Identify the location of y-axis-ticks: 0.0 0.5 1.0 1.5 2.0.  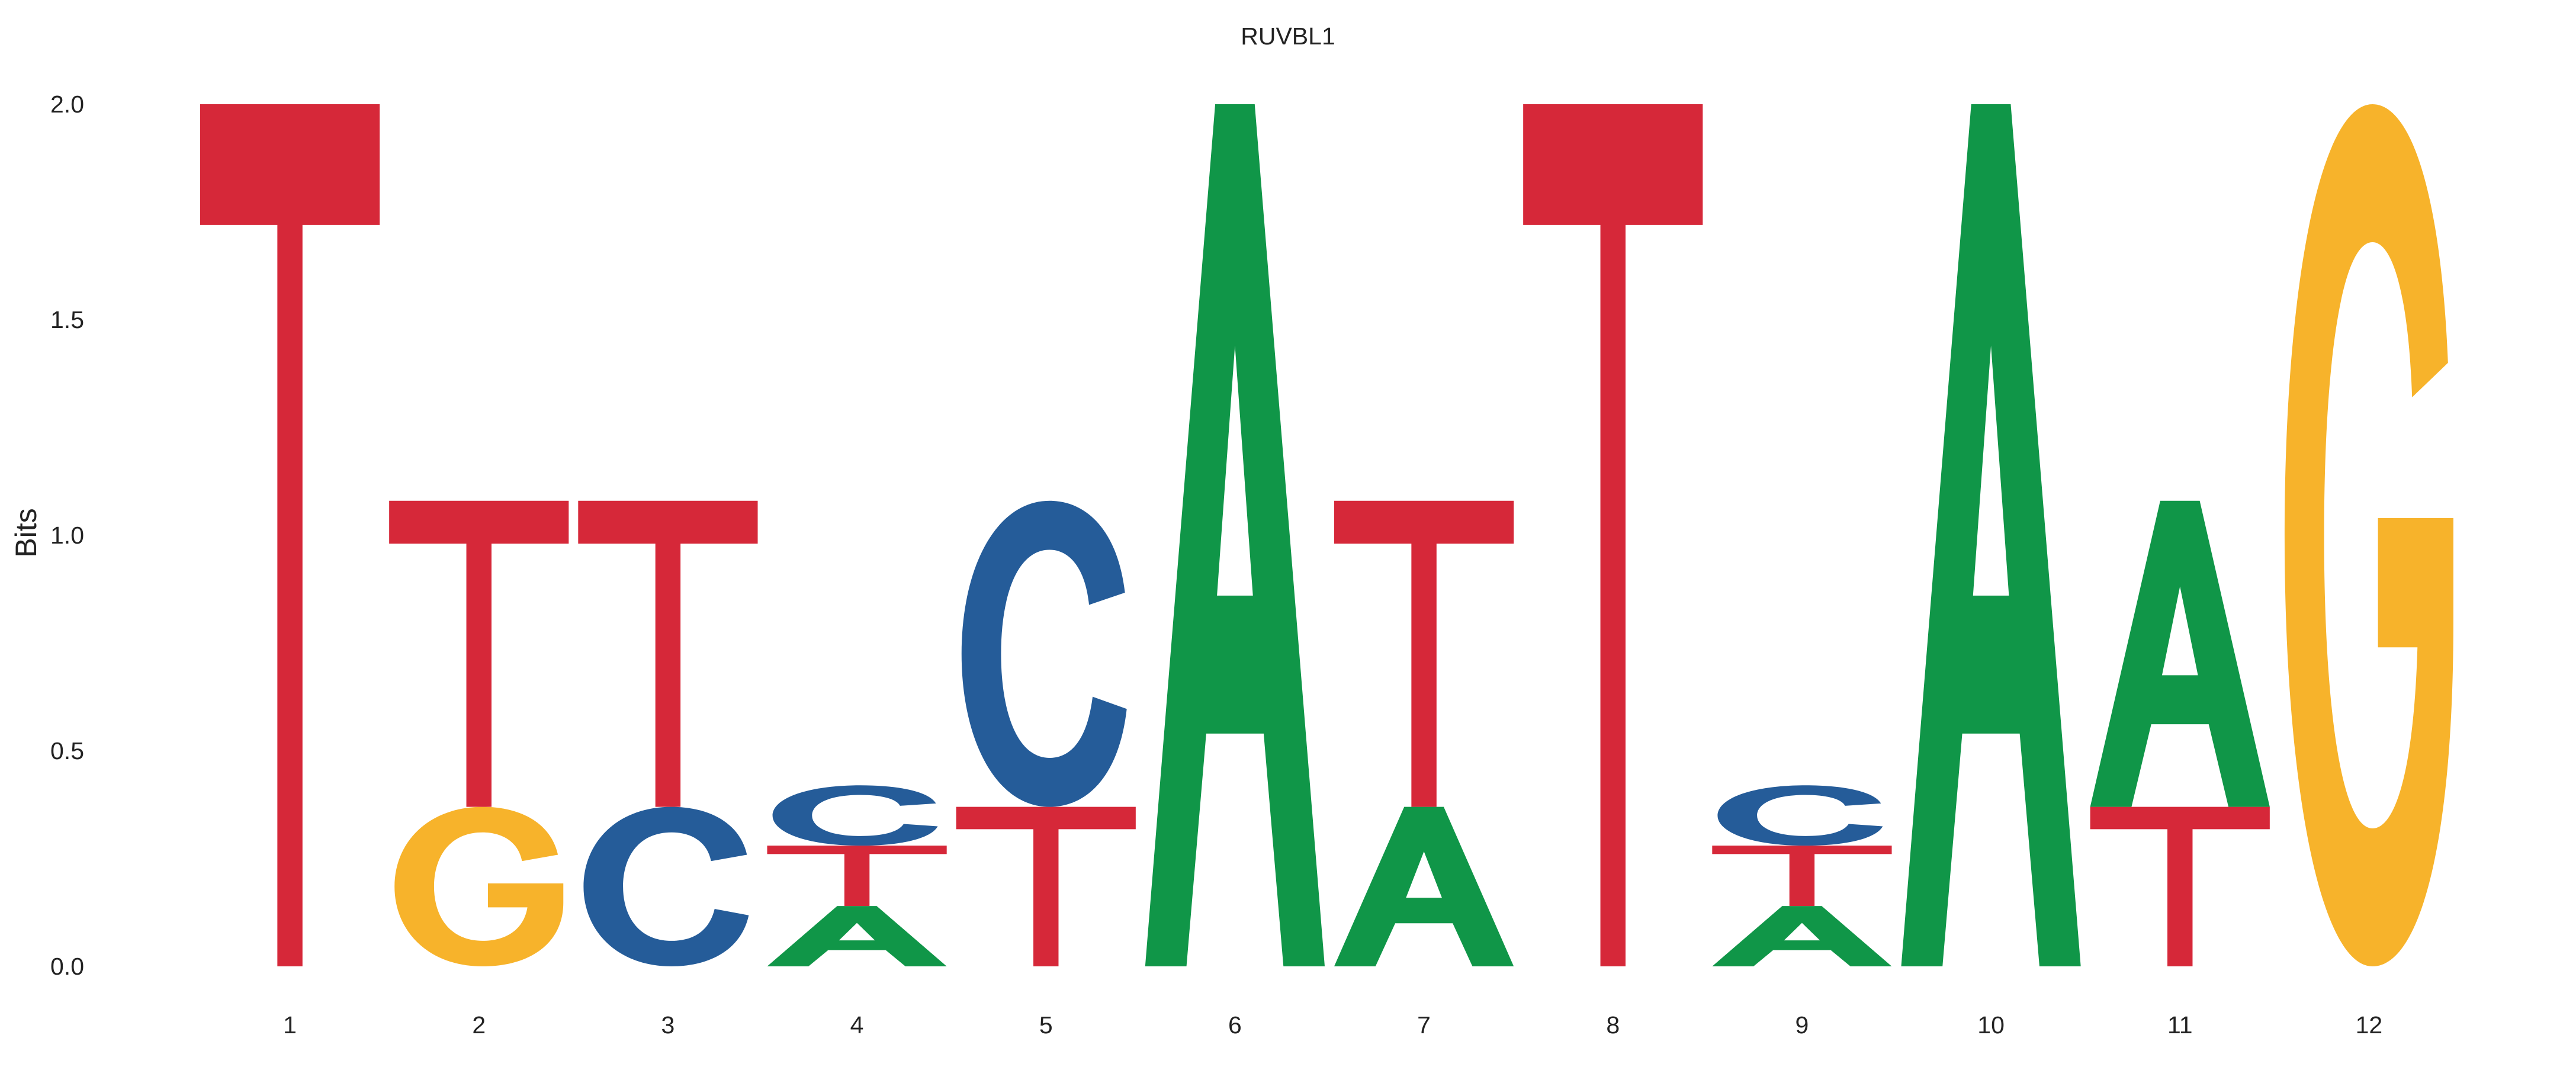
(67, 536).